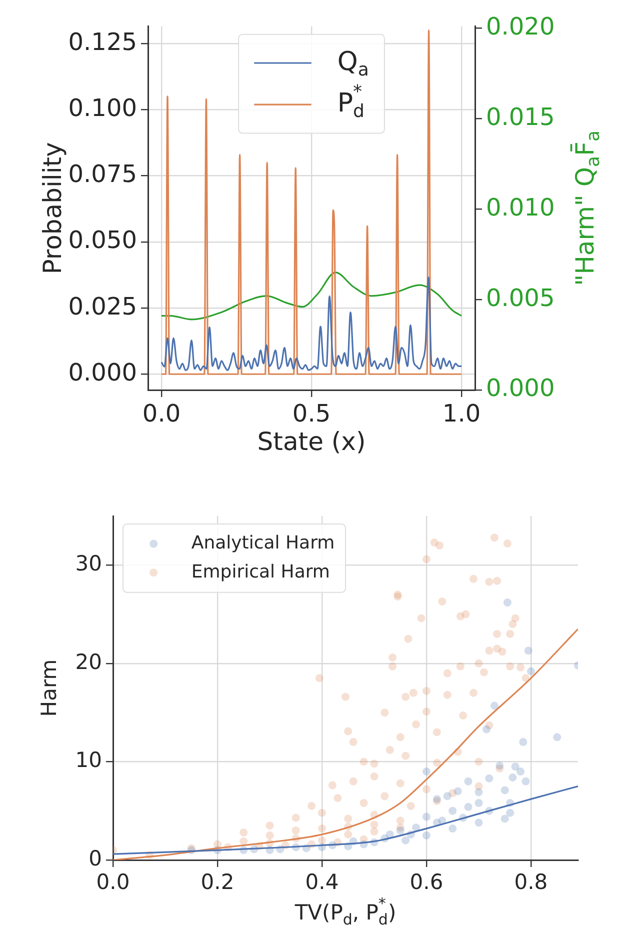  What do you see at coordinates (520, 26) in the screenshot?
I see `y2-tick-label: 0.020` at bounding box center [520, 26].